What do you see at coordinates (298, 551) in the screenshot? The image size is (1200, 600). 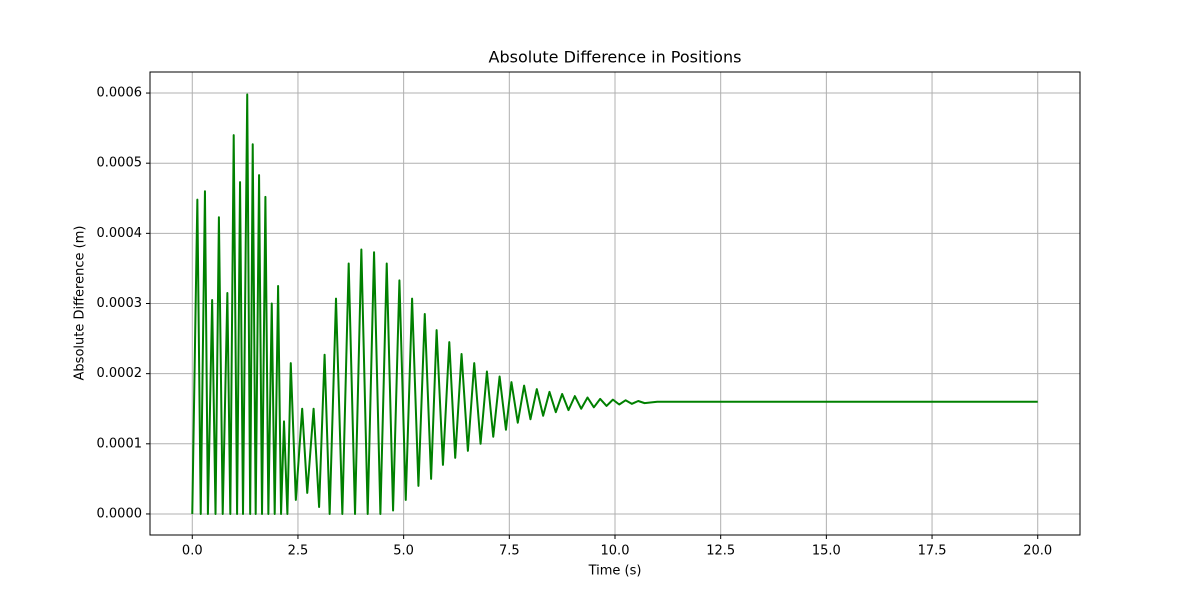 I see `x-tick-label: 2.5` at bounding box center [298, 551].